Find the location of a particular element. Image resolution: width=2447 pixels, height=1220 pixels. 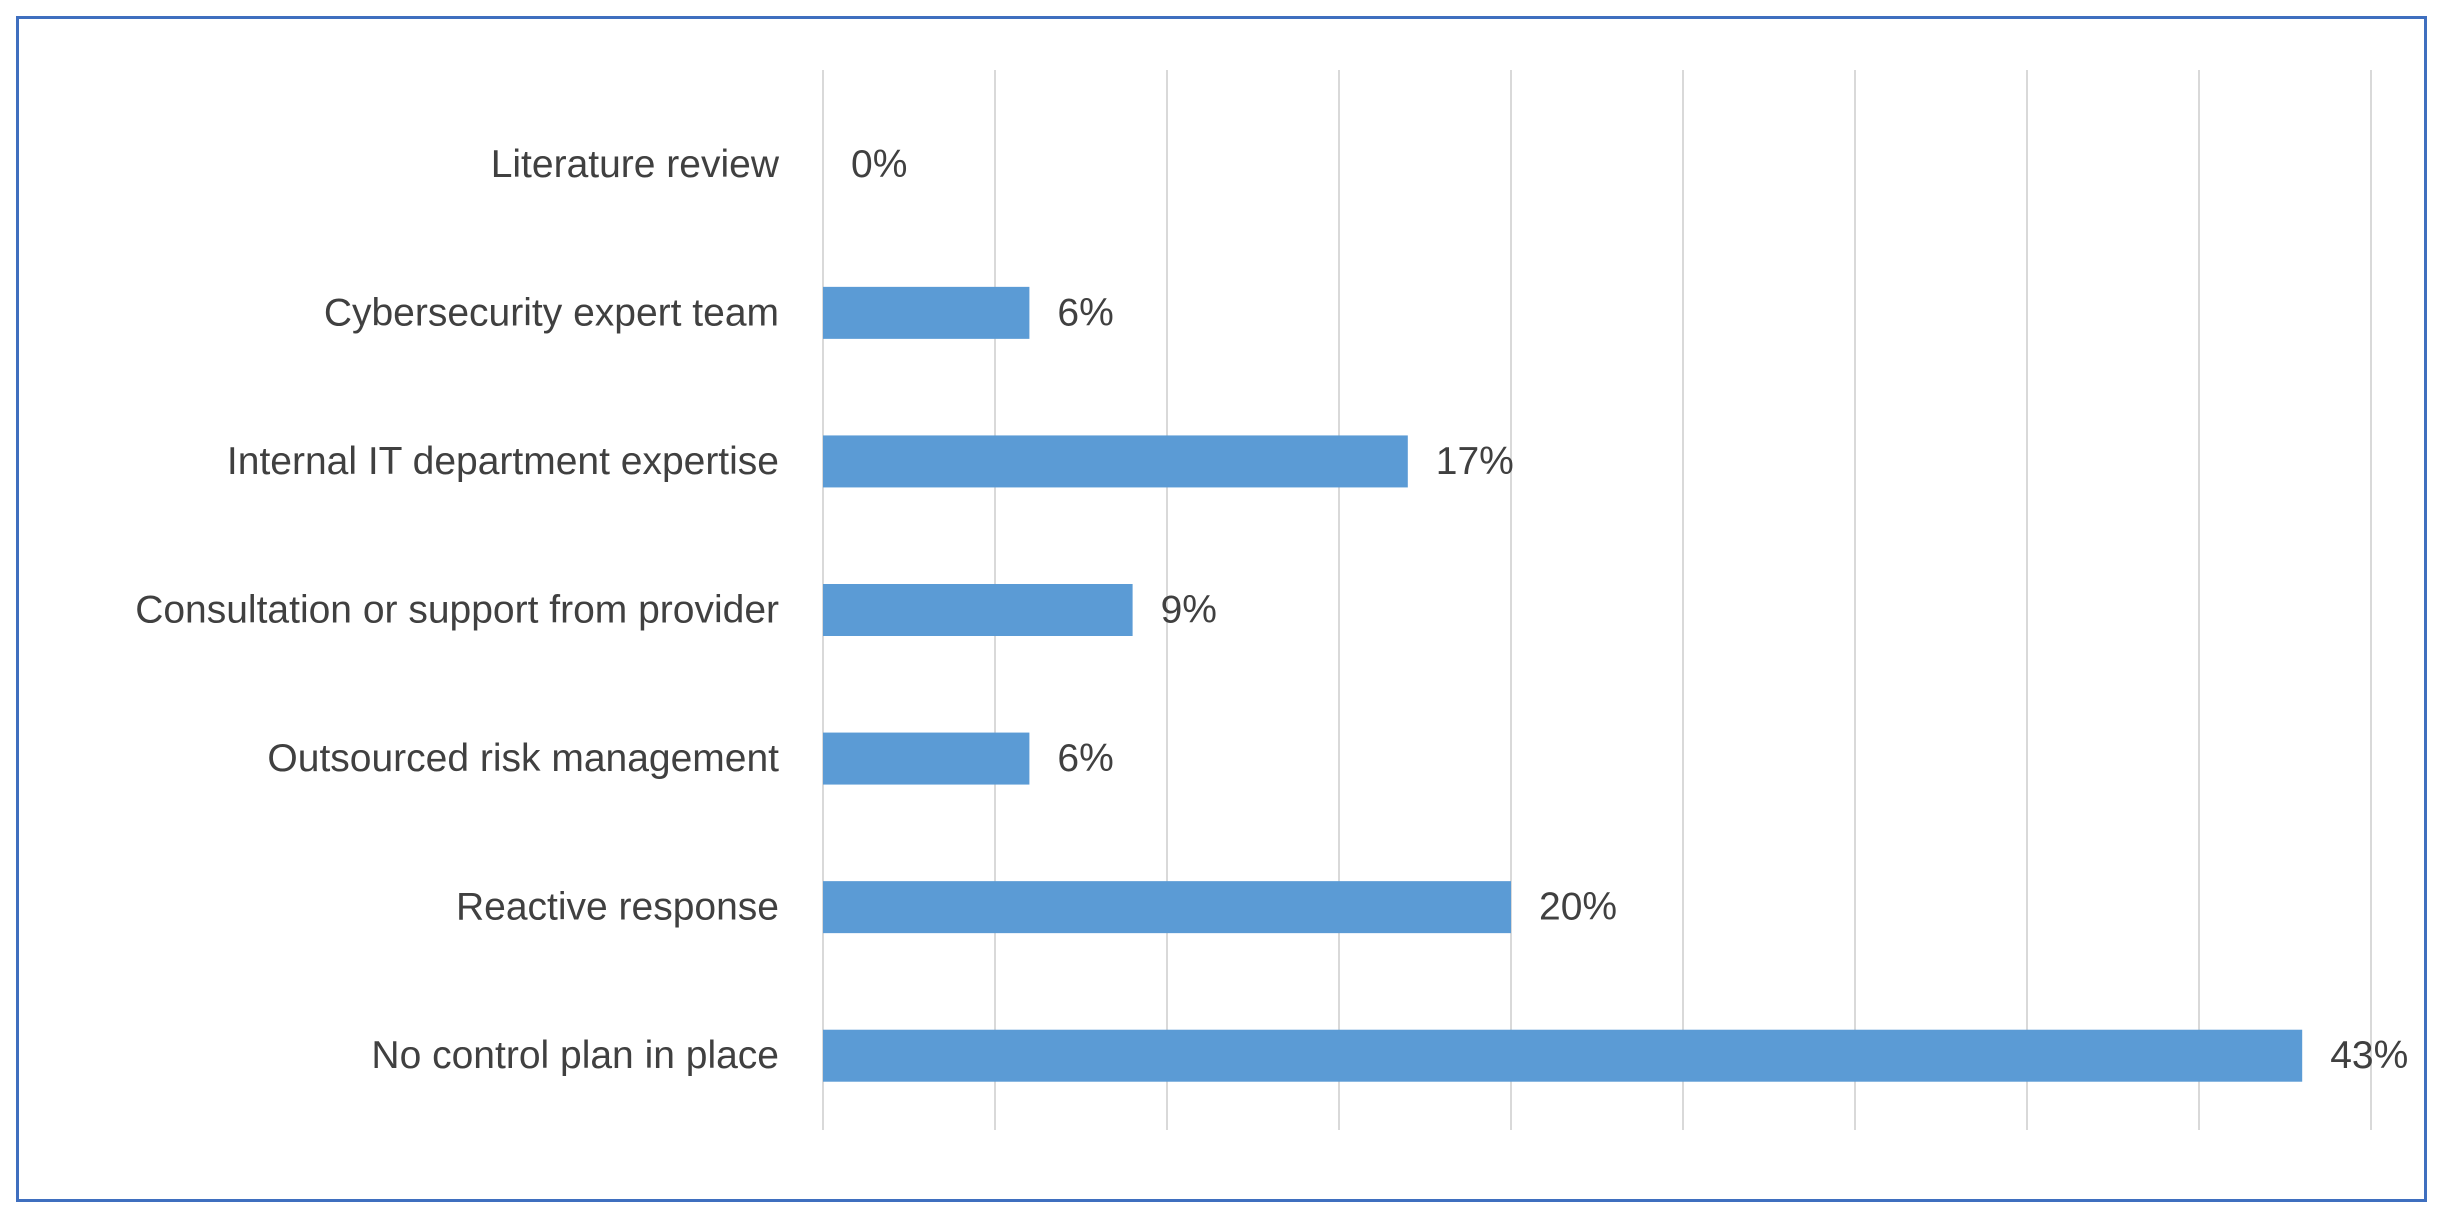

value-label: 0% is located at coordinates (879, 164).